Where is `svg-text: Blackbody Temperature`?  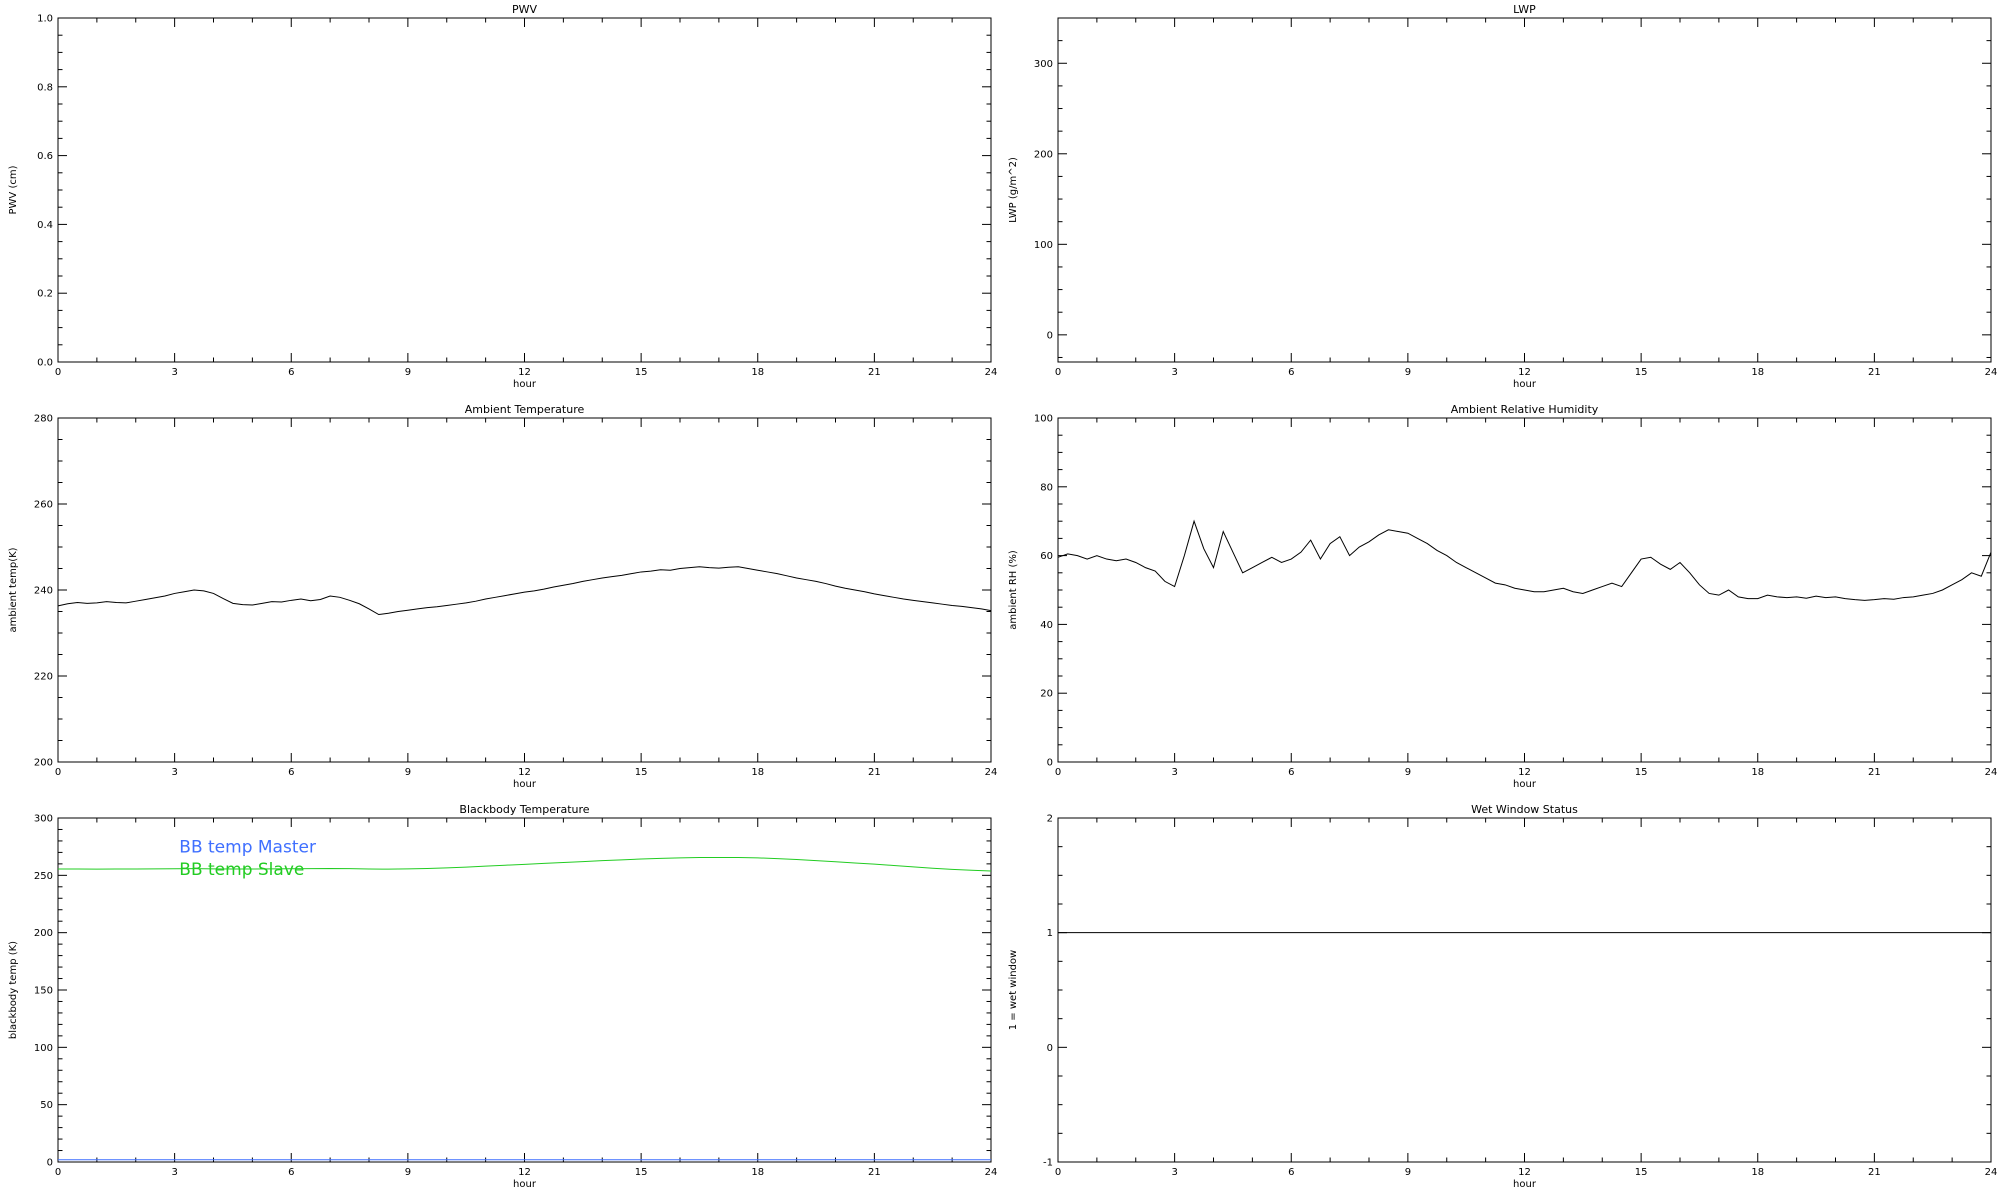
svg-text: Blackbody Temperature is located at coordinates (524, 809).